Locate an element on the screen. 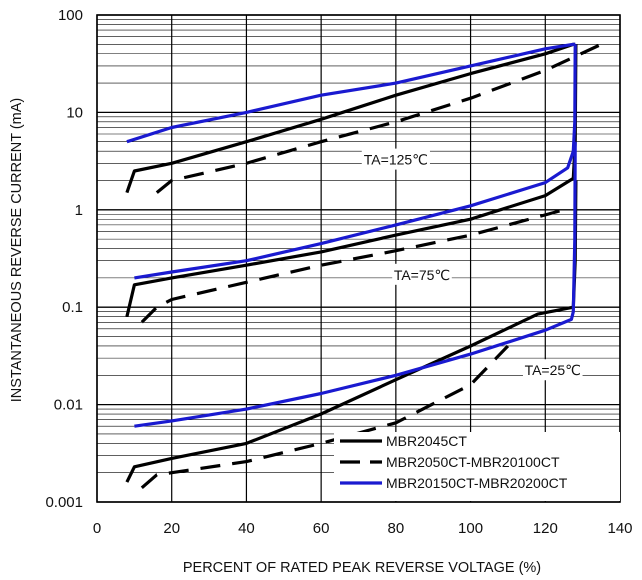 The image size is (642, 580). x-tick-label: 40 is located at coordinates (246, 528).